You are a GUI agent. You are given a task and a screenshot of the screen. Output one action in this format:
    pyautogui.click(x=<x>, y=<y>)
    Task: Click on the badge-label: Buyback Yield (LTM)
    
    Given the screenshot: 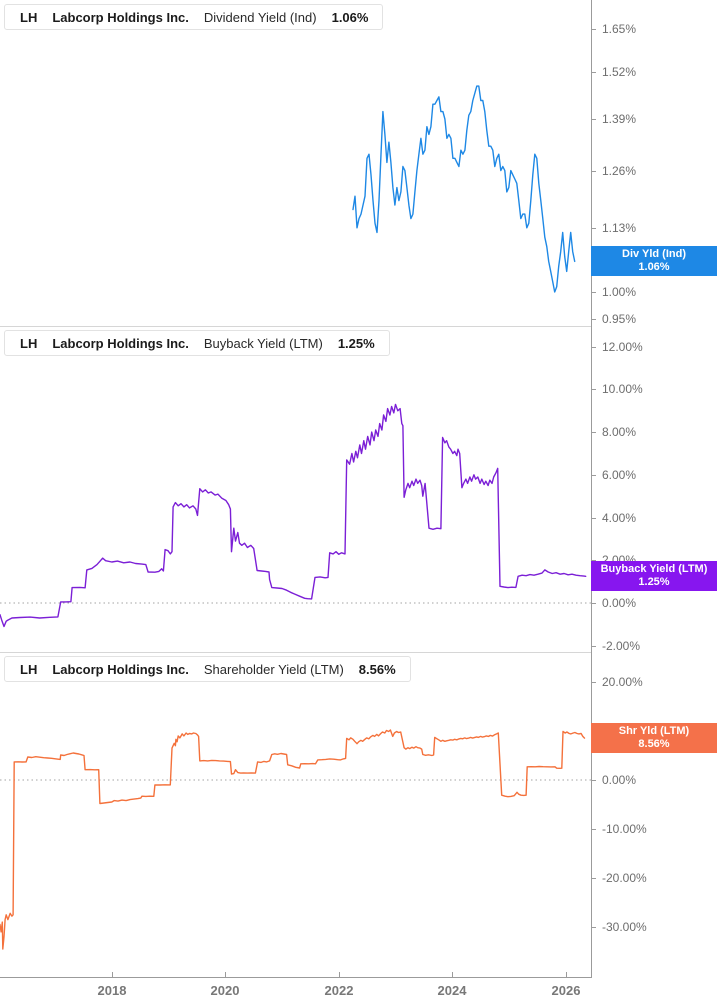 What is the action you would take?
    pyautogui.click(x=654, y=569)
    